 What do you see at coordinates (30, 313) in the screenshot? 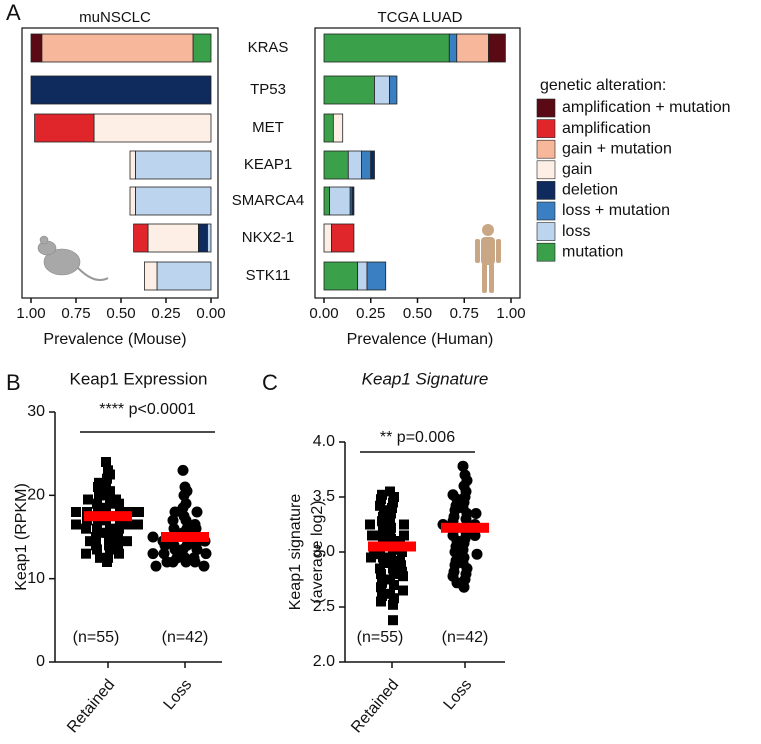
I see `x-tick-label: 1.00` at bounding box center [30, 313].